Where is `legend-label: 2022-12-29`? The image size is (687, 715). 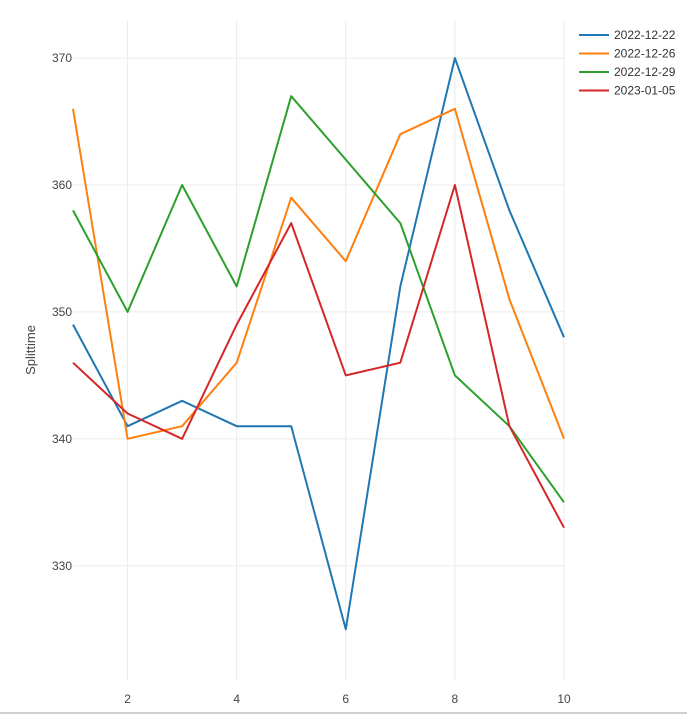
legend-label: 2022-12-29 is located at coordinates (645, 72).